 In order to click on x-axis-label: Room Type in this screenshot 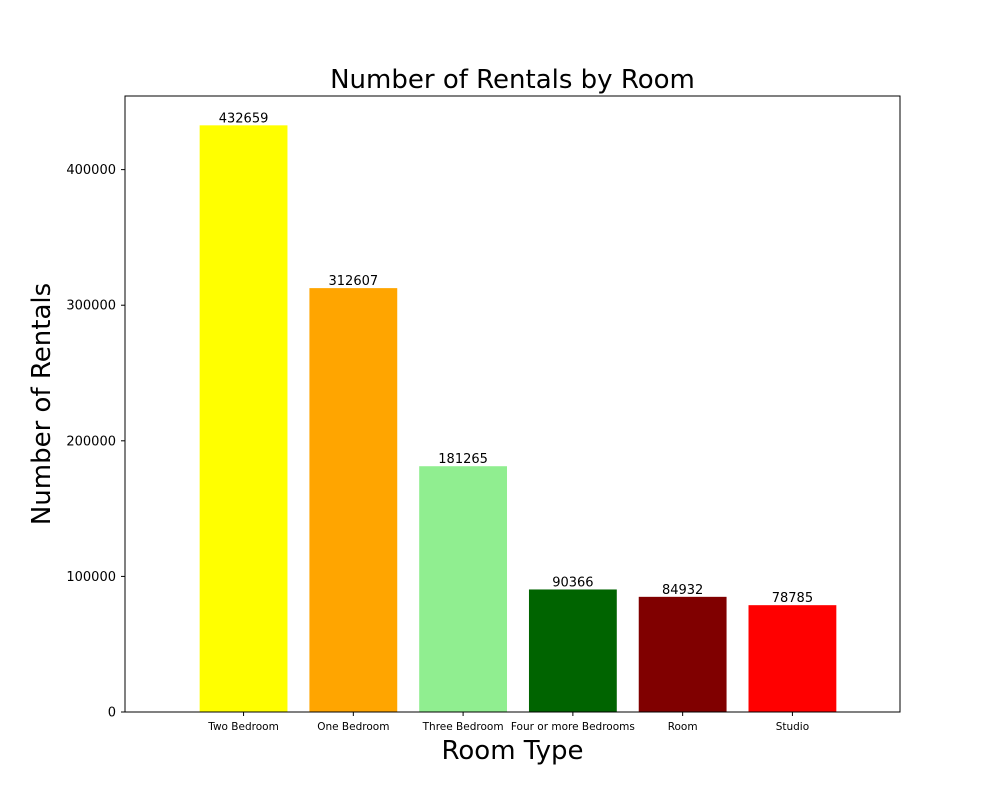, I will do `click(512, 751)`.